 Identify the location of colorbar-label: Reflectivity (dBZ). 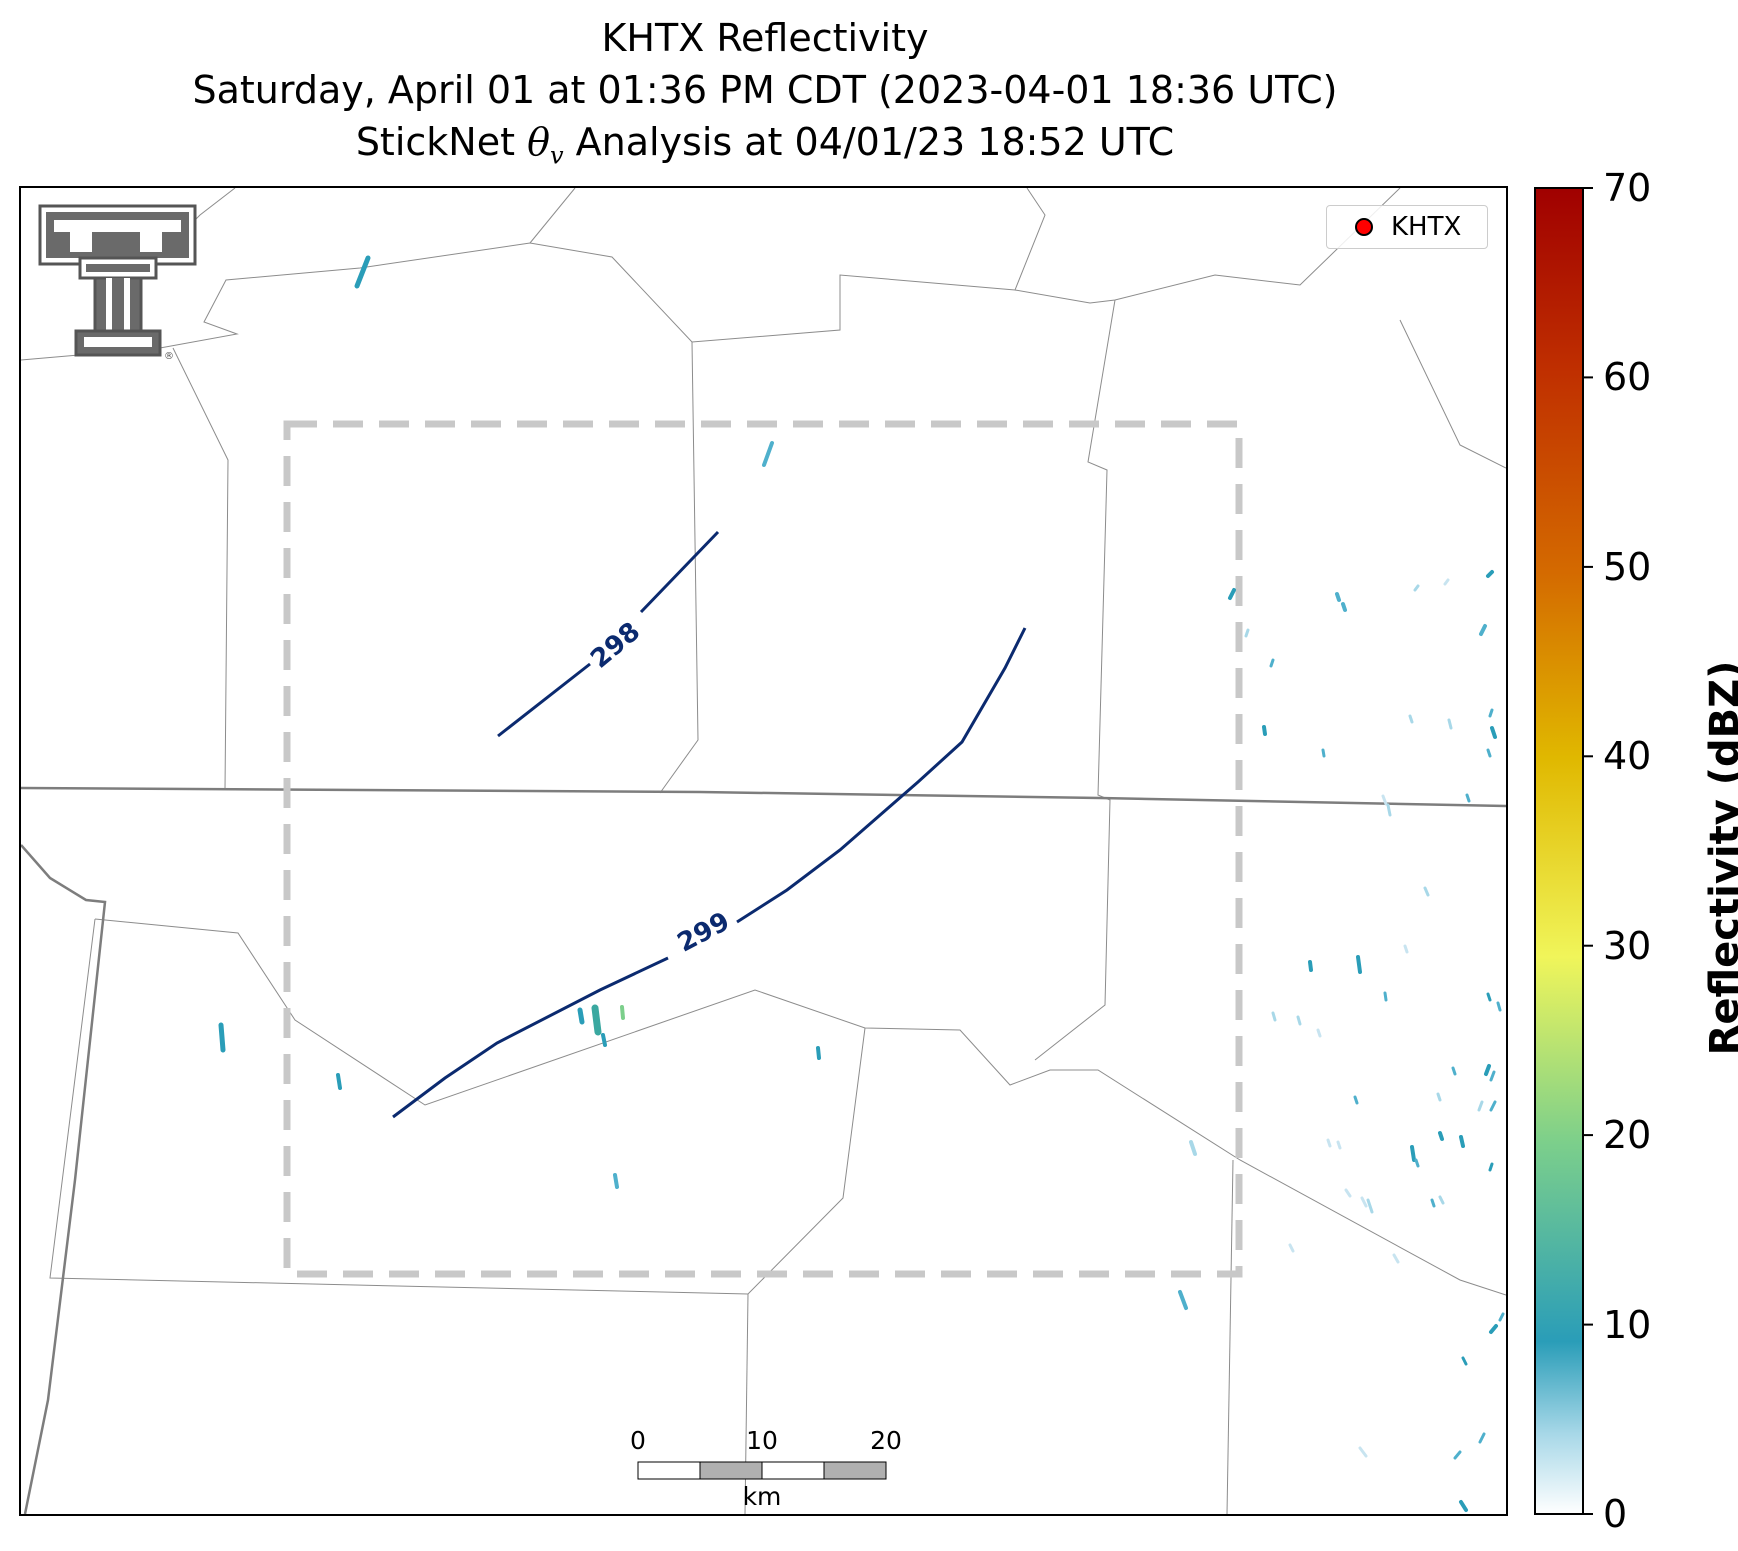
(1720, 858).